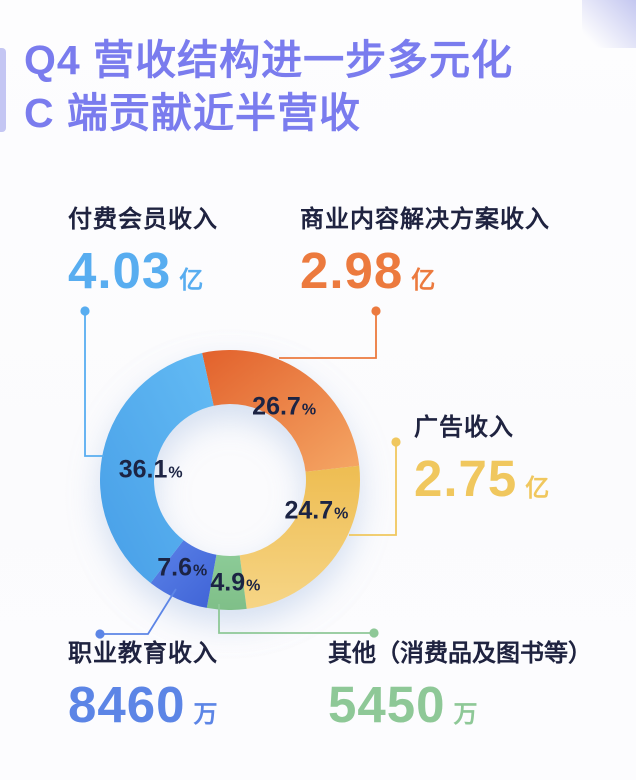  I want to click on callout-vocational-education: 职业教育收入 8460 万, so click(143, 685).